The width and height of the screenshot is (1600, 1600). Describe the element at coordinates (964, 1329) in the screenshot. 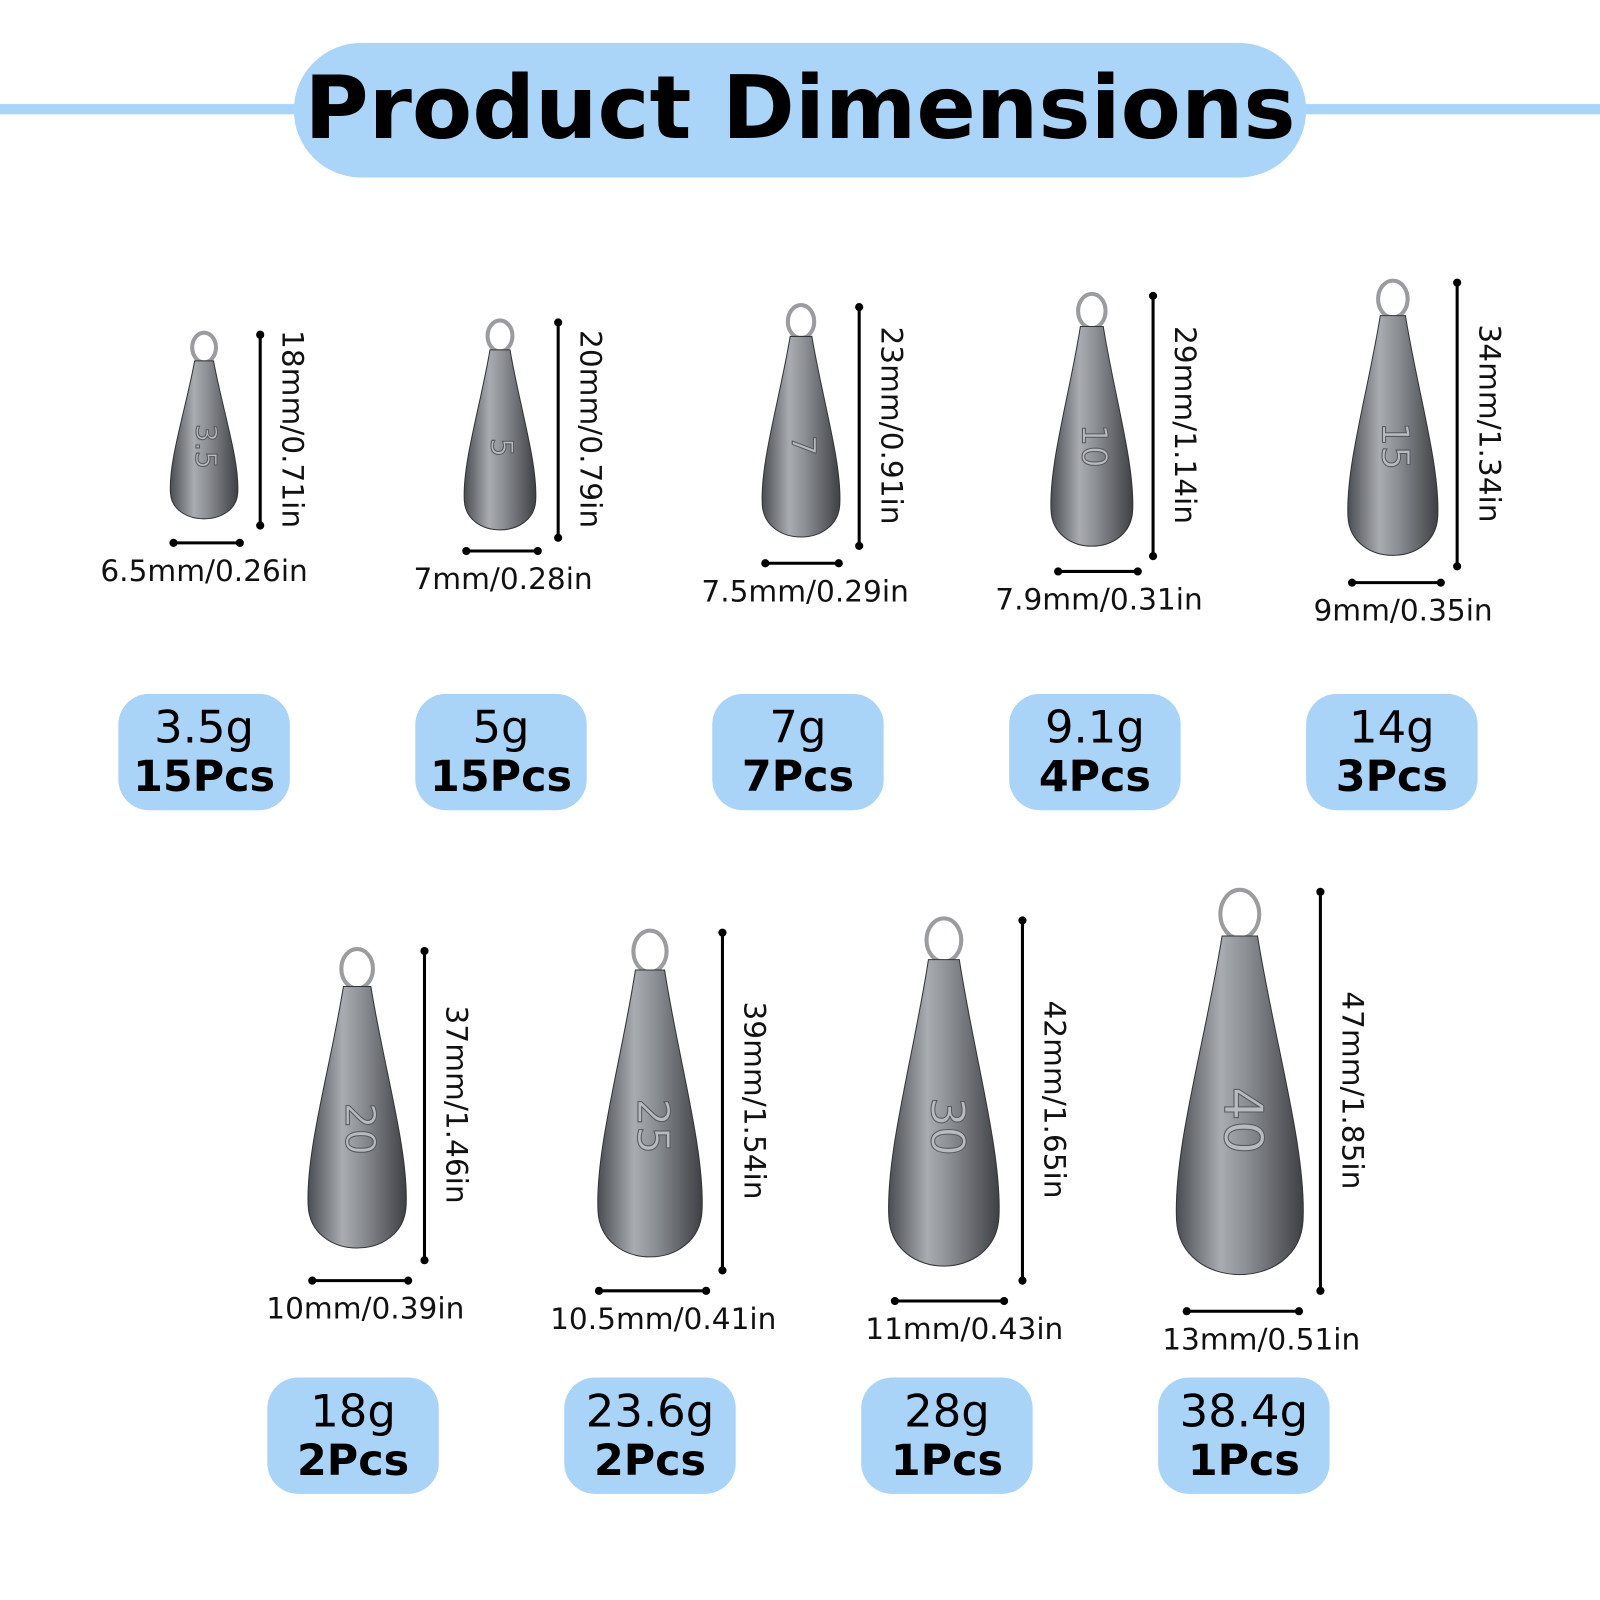

I see `width-label: 11mm/0.43in` at that location.